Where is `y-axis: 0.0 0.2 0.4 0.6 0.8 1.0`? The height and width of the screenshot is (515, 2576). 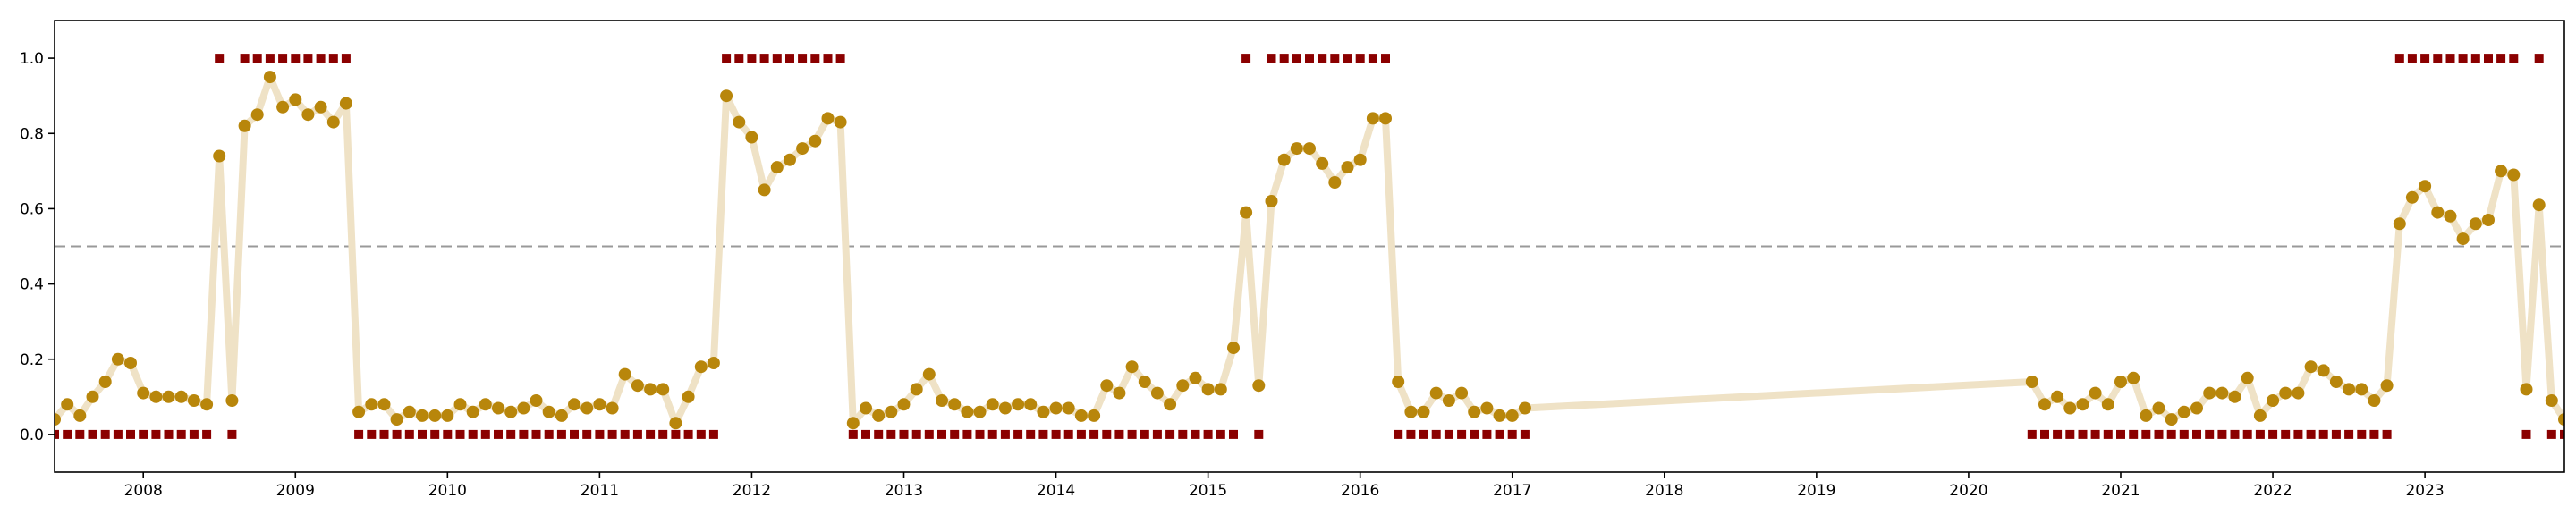
y-axis: 0.0 0.2 0.4 0.6 0.8 1.0 is located at coordinates (37, 247).